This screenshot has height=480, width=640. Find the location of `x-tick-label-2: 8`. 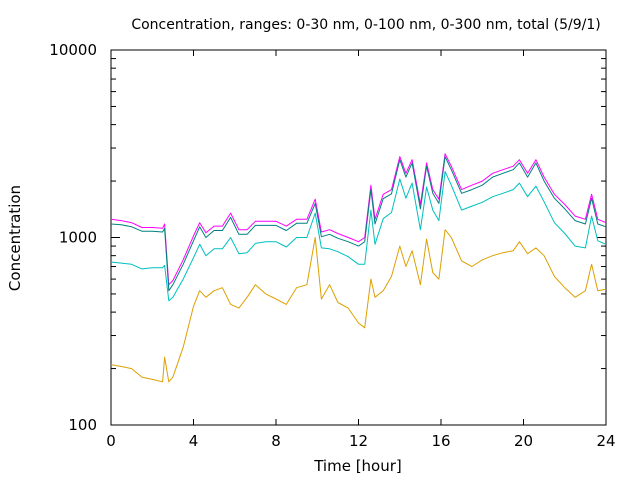

x-tick-label-2: 8 is located at coordinates (276, 441).